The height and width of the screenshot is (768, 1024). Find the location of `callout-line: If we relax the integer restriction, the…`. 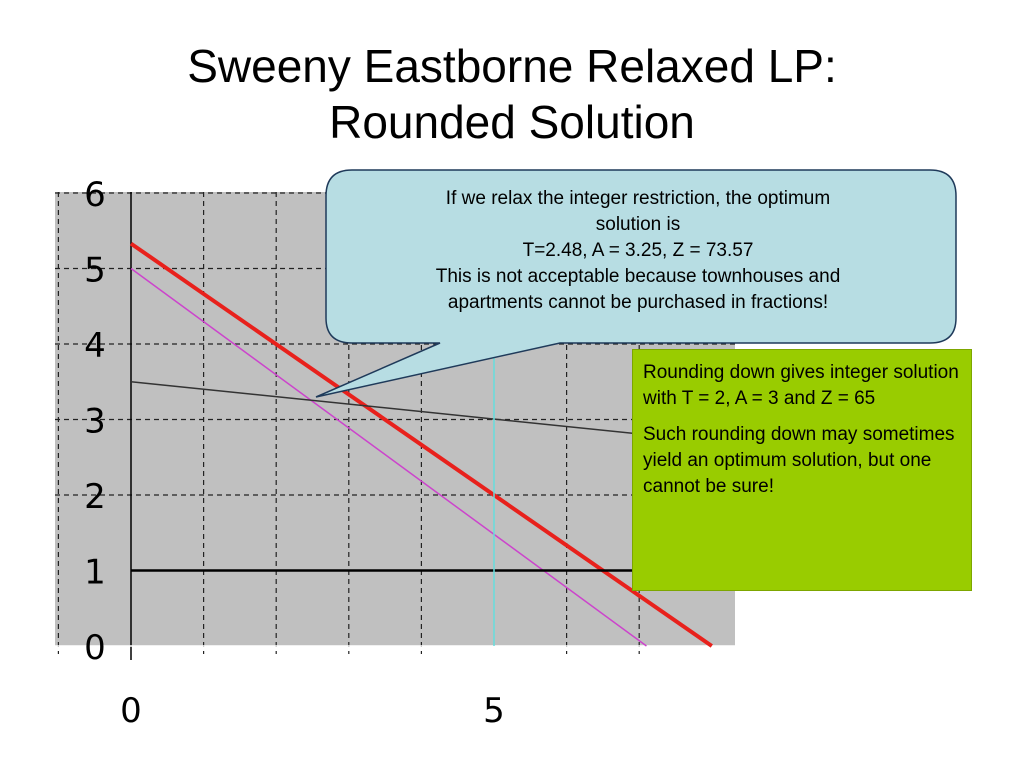

callout-line: If we relax the integer restriction, the… is located at coordinates (638, 198).